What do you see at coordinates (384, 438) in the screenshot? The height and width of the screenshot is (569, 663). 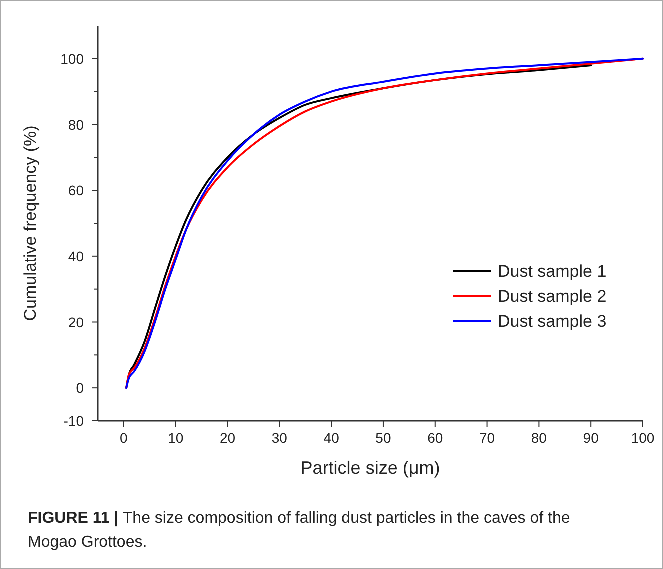 I see `x-tick-label: 50` at bounding box center [384, 438].